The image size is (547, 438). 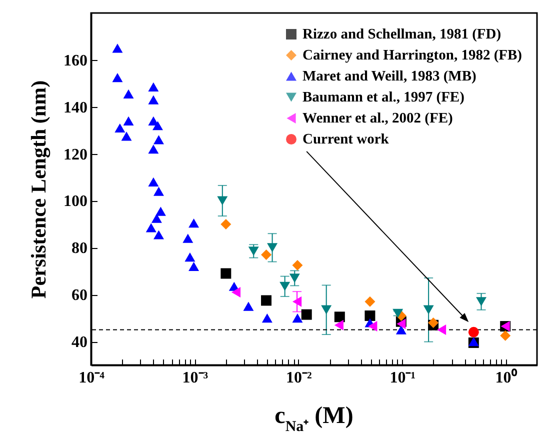 I want to click on legend-label: Current work, so click(x=346, y=139).